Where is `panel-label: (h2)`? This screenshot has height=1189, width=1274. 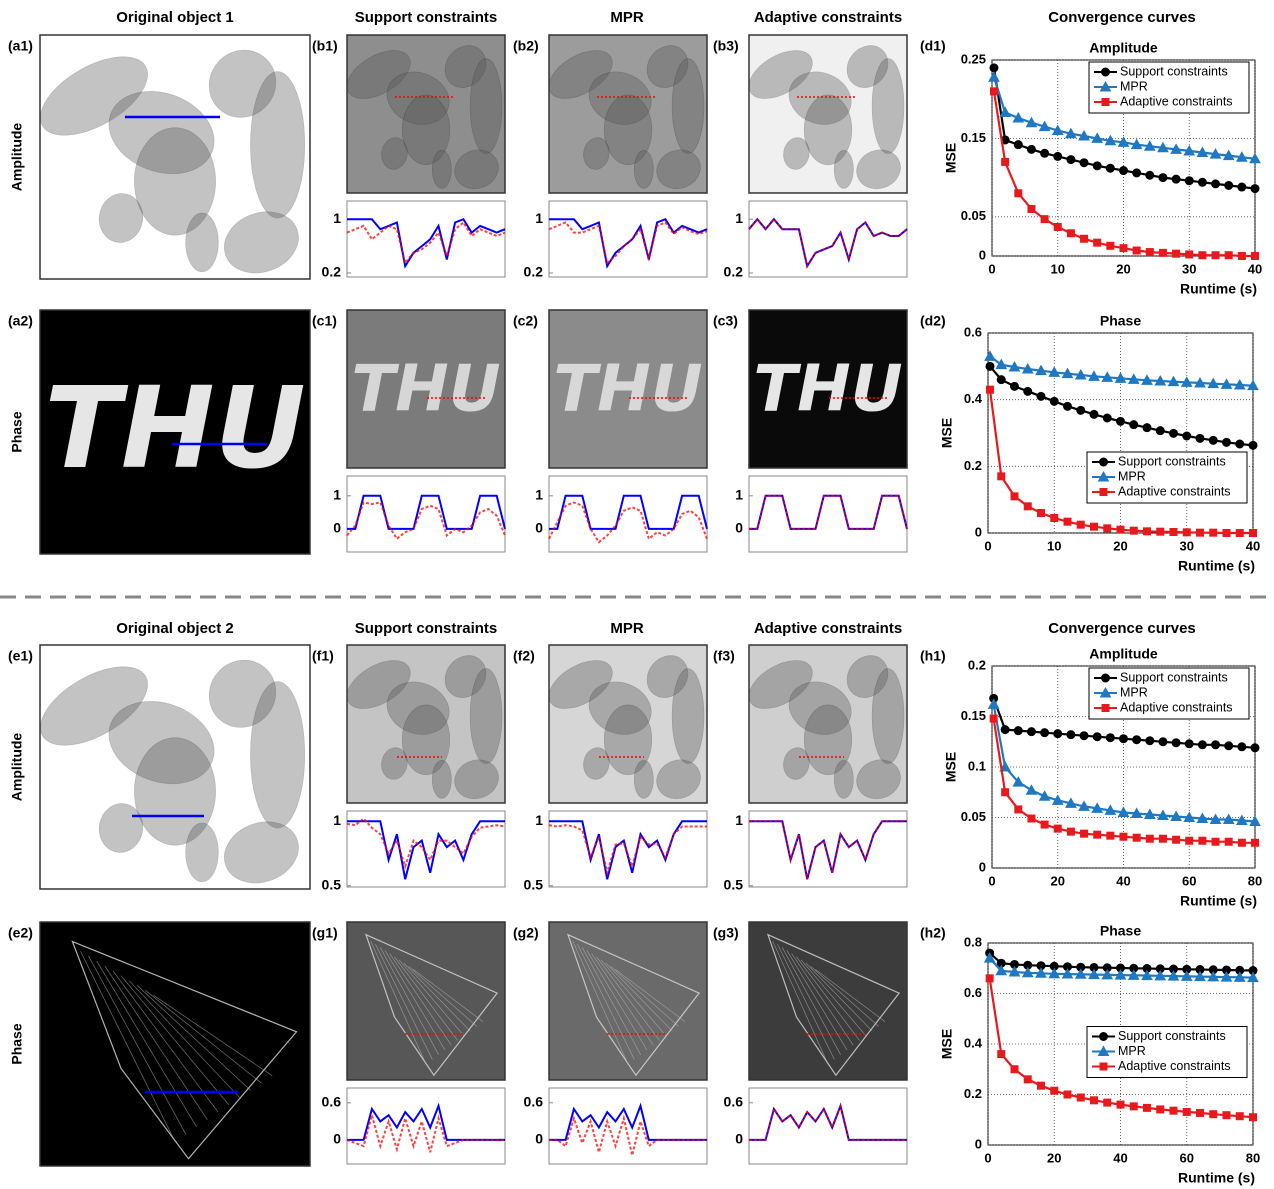
panel-label: (h2) is located at coordinates (933, 933).